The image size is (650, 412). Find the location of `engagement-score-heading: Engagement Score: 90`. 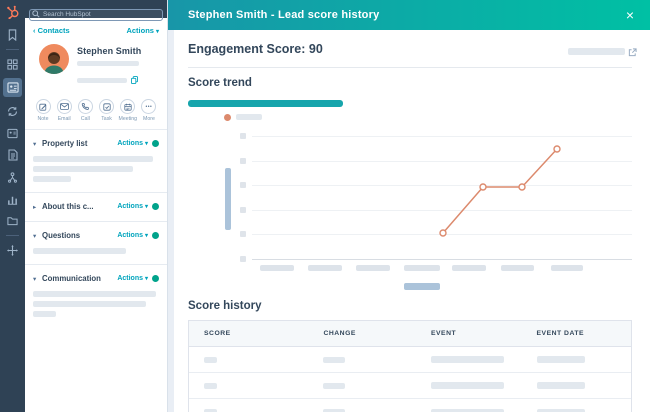

engagement-score-heading: Engagement Score: 90 is located at coordinates (255, 49).